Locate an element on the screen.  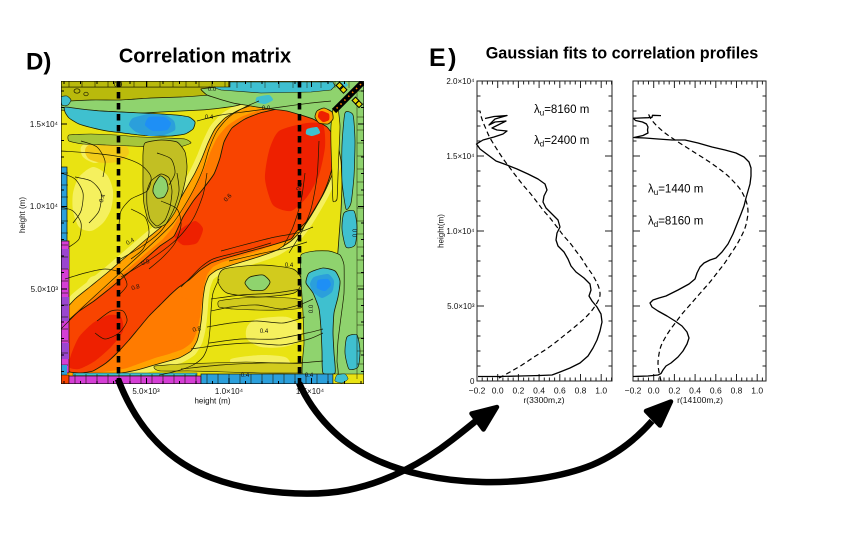
svg-text: 2.0×10⁴ is located at coordinates (460, 81).